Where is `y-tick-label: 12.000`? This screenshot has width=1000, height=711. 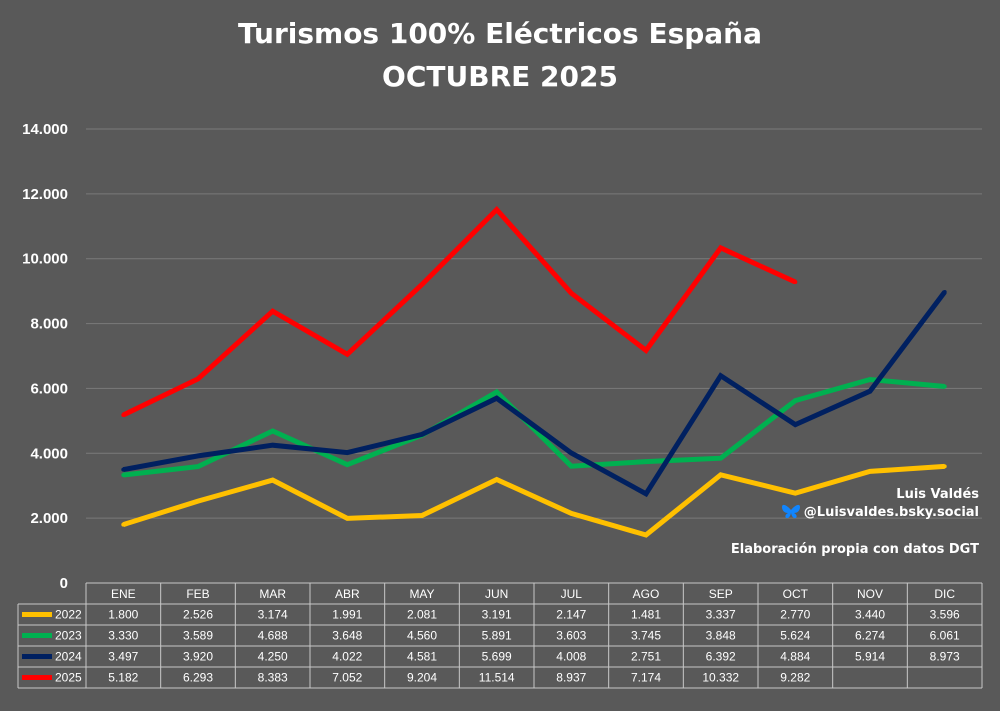 y-tick-label: 12.000 is located at coordinates (45, 194).